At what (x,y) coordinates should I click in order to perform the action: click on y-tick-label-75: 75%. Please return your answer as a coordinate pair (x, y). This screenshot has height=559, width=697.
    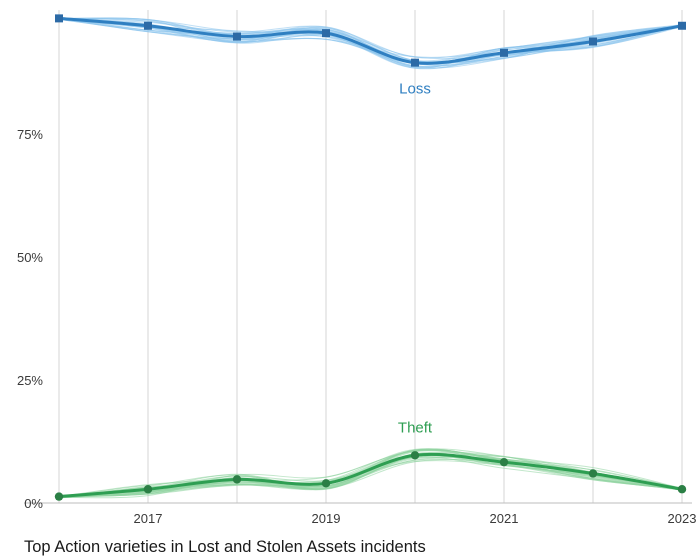
    Looking at the image, I should click on (30, 134).